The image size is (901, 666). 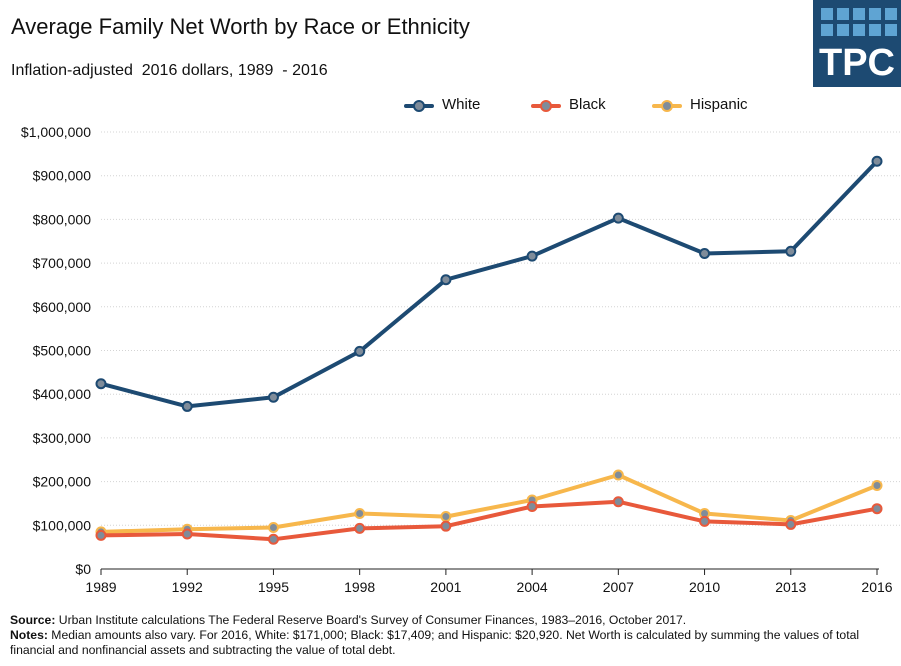 What do you see at coordinates (29, 635) in the screenshot?
I see `notes-label: Notes:` at bounding box center [29, 635].